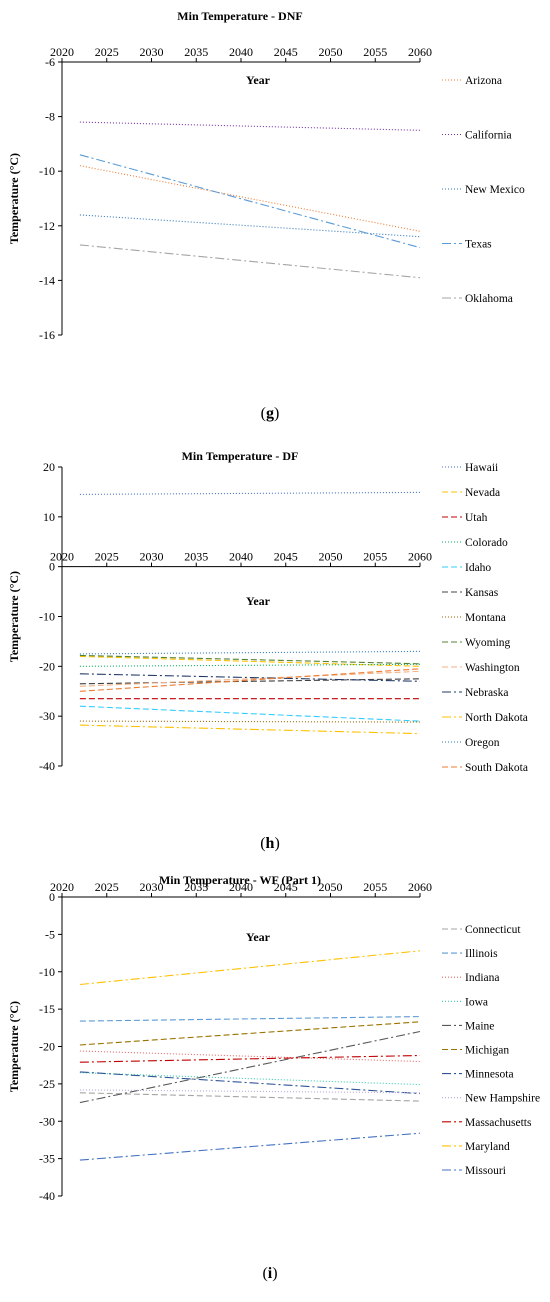 Image resolution: width=550 pixels, height=1302 pixels. Describe the element at coordinates (493, 930) in the screenshot. I see `legend-label: Connecticut` at that location.